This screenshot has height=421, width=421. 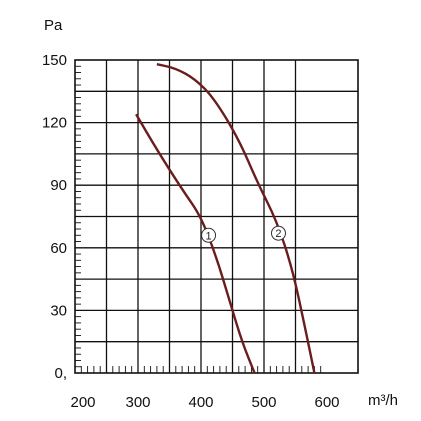 What do you see at coordinates (54, 123) in the screenshot?
I see `y-tick-label: 120` at bounding box center [54, 123].